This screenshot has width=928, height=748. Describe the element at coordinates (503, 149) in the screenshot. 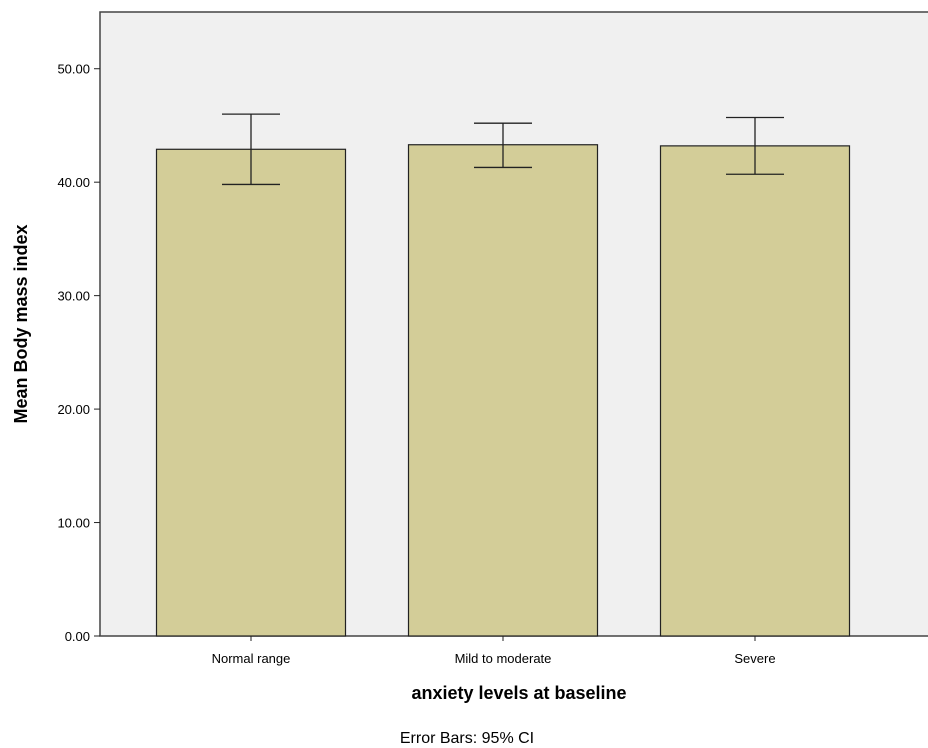

I see `error-bars-group` at that location.